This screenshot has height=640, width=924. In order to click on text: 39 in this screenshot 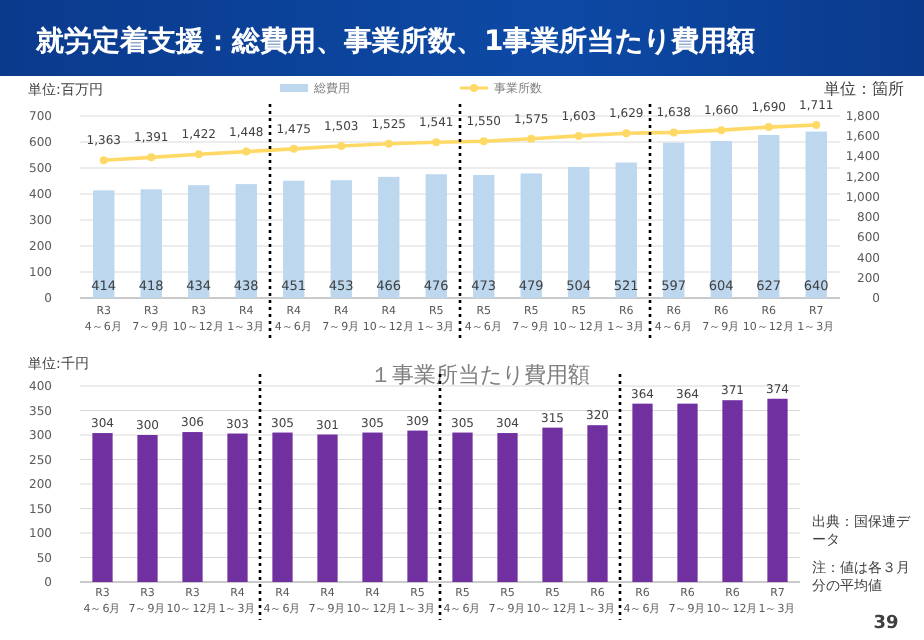, I will do `click(886, 624)`.